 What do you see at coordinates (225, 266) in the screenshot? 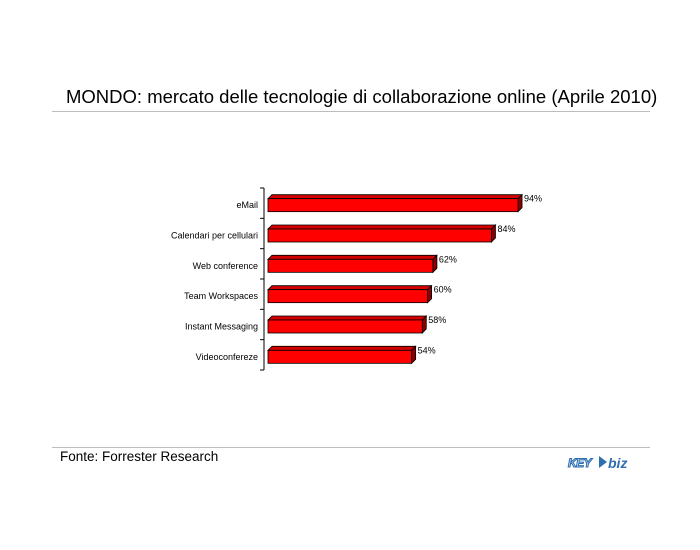
I see `category-label: Web conference` at bounding box center [225, 266].